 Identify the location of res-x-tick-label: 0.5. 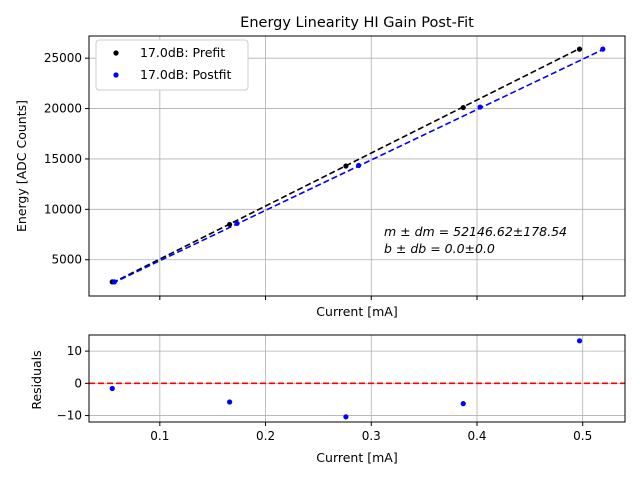
(582, 436).